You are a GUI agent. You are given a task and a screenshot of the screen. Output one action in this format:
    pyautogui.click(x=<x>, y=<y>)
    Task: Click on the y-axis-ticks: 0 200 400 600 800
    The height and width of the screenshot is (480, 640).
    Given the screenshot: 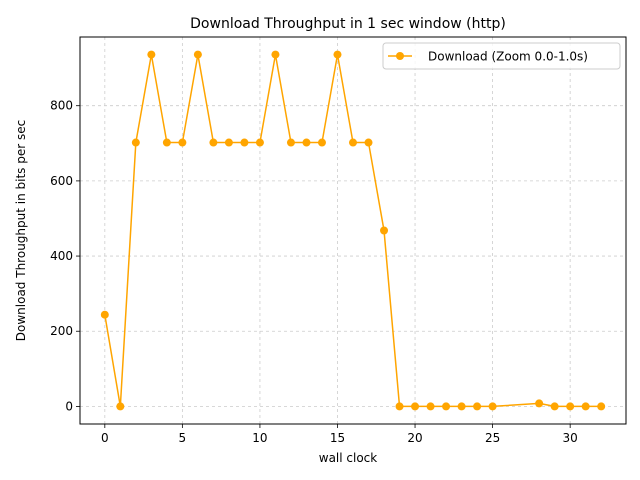 What is the action you would take?
    pyautogui.click(x=65, y=256)
    